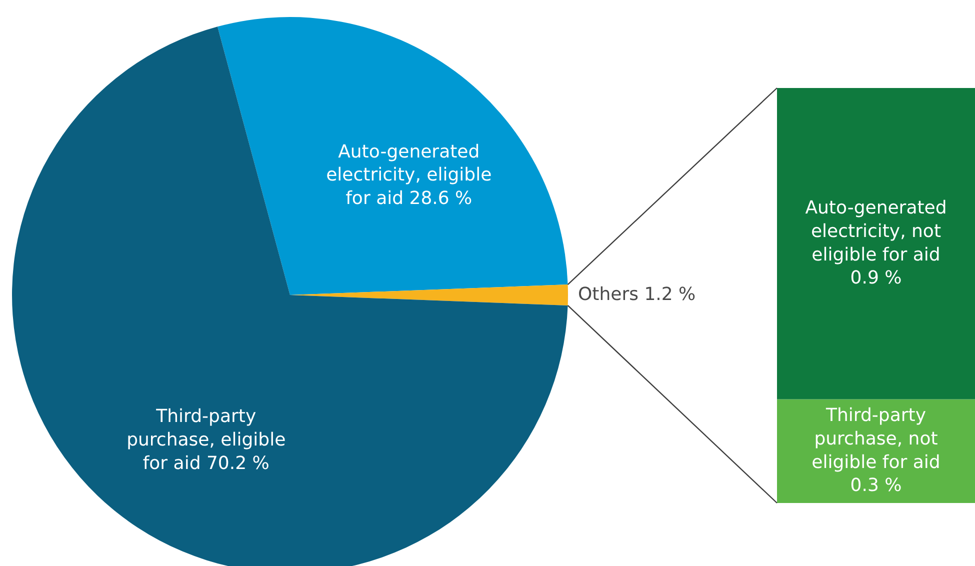  I want to click on series-label: Third-party purchase, not eligible for aid, so click(876, 438).